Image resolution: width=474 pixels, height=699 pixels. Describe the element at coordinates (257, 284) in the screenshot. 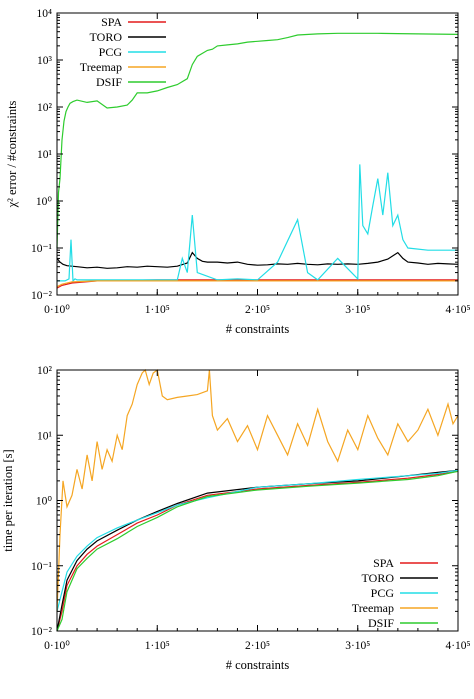

I see `series-line-treemap` at that location.